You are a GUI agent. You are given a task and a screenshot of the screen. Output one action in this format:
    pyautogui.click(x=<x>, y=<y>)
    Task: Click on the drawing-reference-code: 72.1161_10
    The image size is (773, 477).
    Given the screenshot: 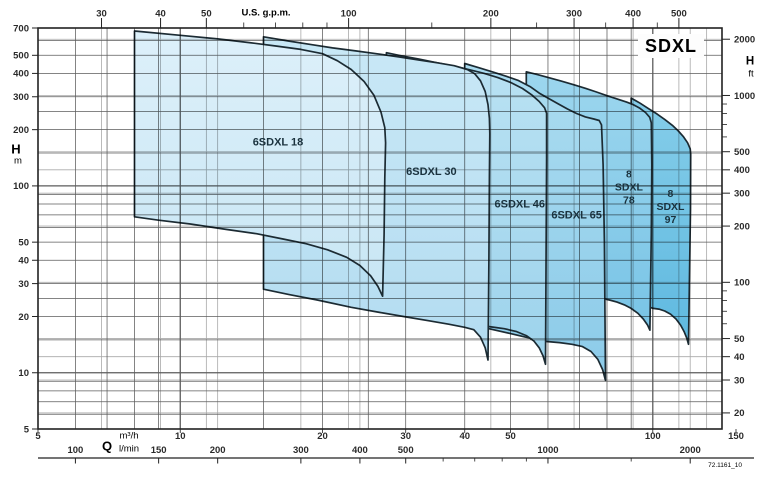 What is the action you would take?
    pyautogui.click(x=725, y=465)
    